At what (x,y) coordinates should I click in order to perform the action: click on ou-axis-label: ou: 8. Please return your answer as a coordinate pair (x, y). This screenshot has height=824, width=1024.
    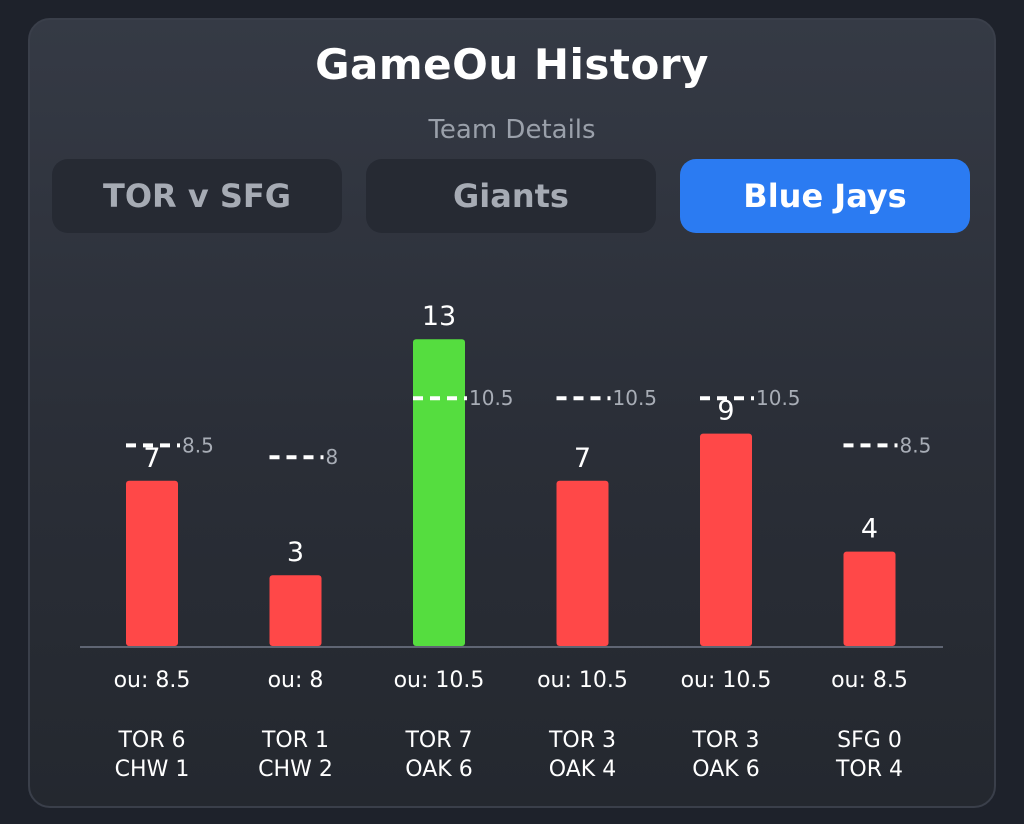
    Looking at the image, I should click on (296, 680).